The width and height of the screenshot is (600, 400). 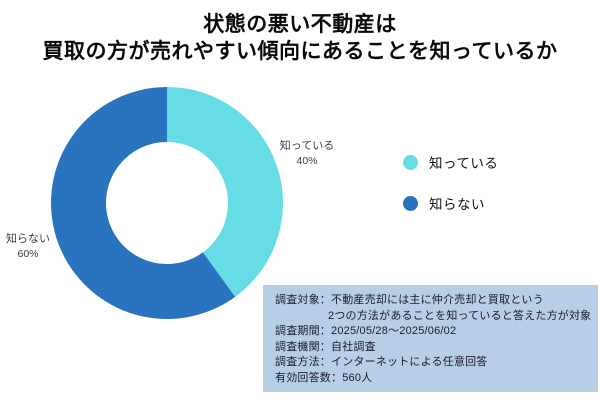 What do you see at coordinates (307, 146) in the screenshot?
I see `slice-label-know-text: 知っている` at bounding box center [307, 146].